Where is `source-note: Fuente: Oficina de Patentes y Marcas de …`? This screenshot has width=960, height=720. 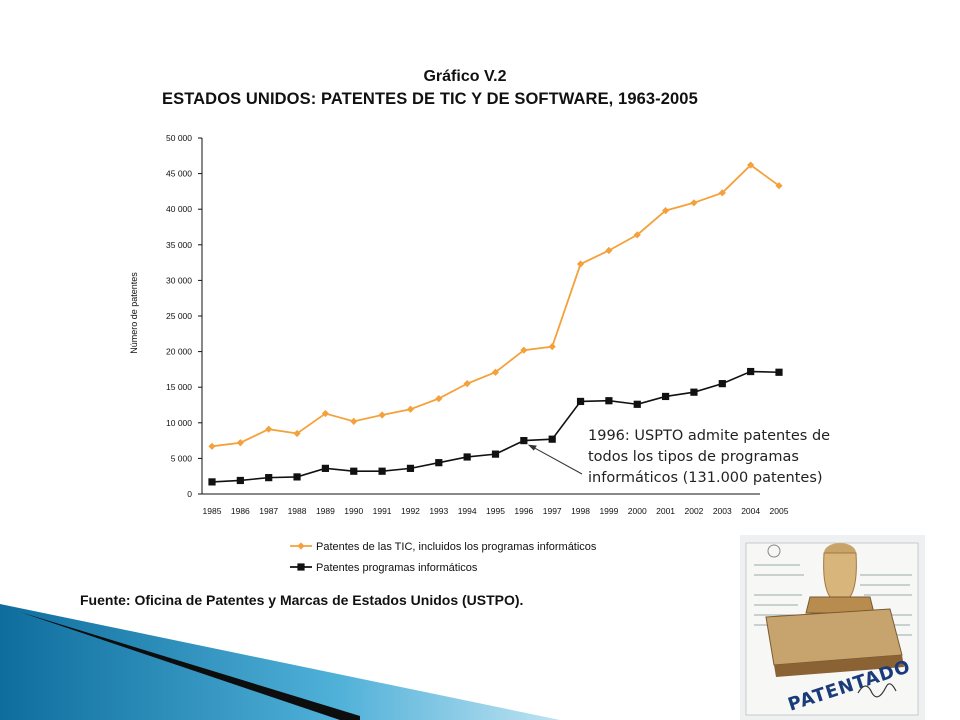
source-note: Fuente: Oficina de Patentes y Marcas de … is located at coordinates (302, 600).